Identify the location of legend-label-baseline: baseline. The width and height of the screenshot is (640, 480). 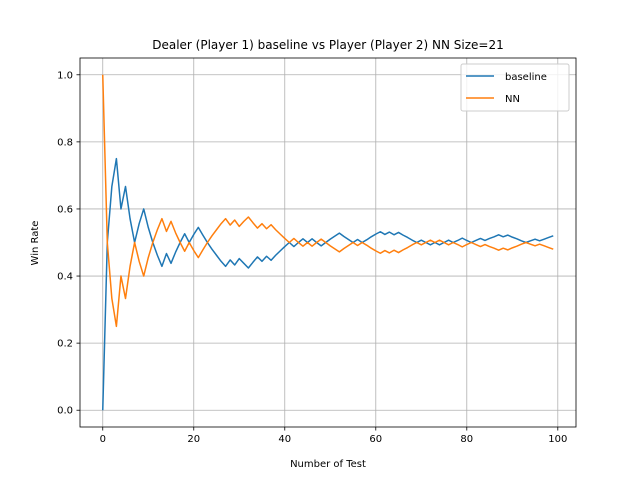
(526, 77).